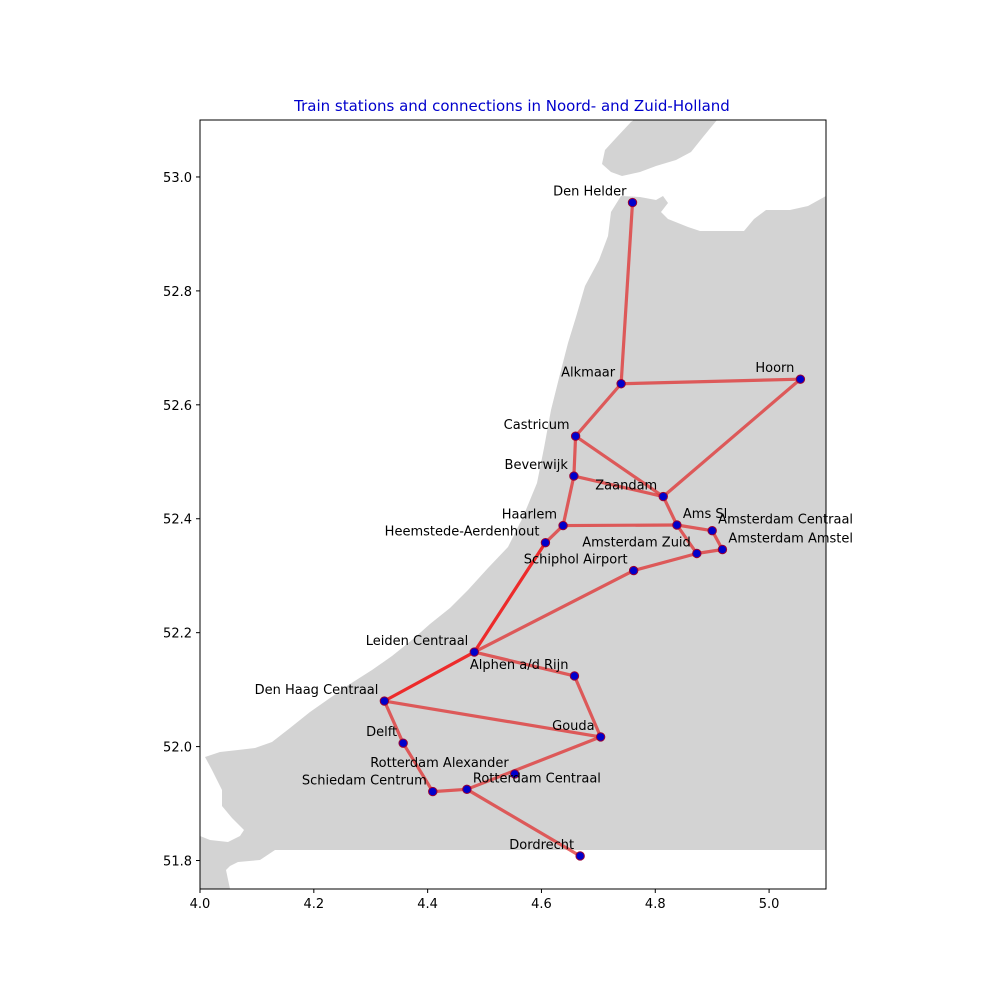 The width and height of the screenshot is (1000, 1000). Describe the element at coordinates (177, 292) in the screenshot. I see `y-tick-label: 52.8` at that location.